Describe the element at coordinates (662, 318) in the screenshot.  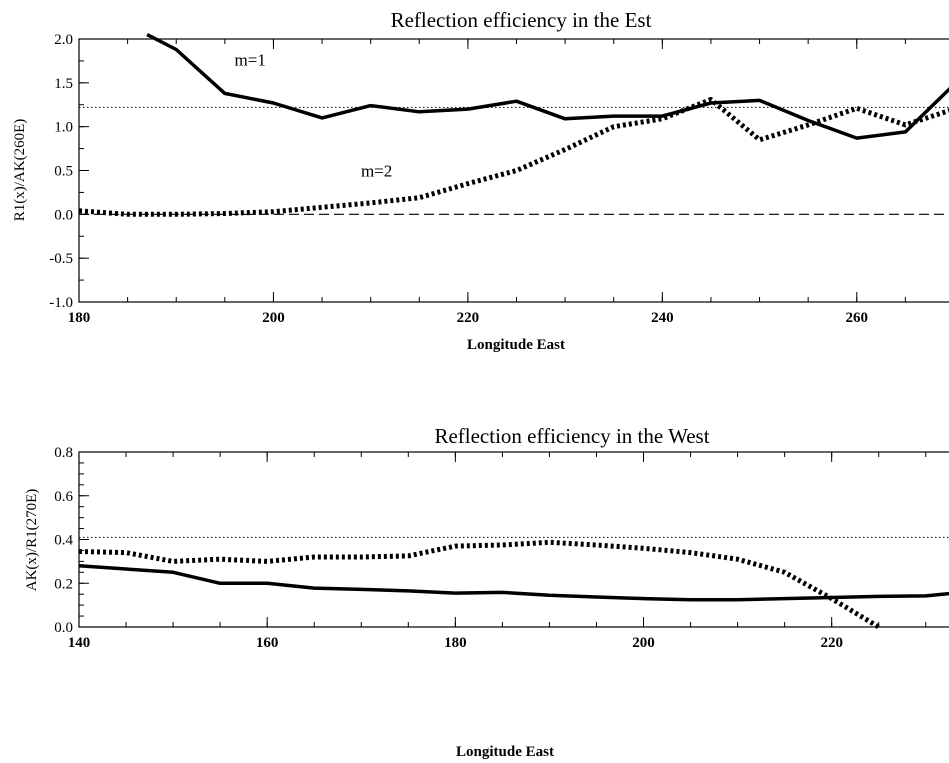
I see `x-tick-label: 240` at that location.